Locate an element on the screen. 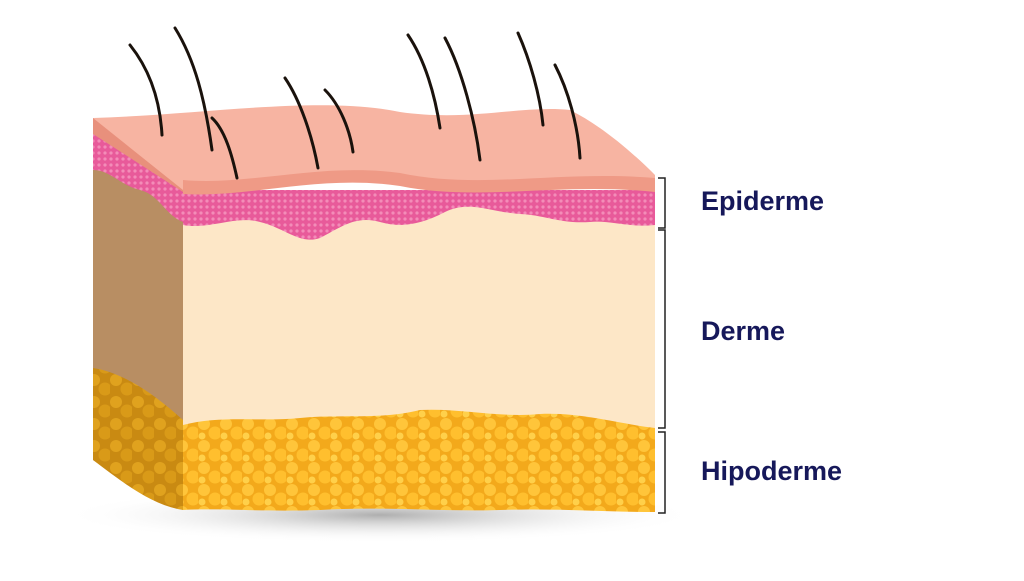 Image resolution: width=1024 pixels, height=581 pixels. layer-label: Epiderme is located at coordinates (762, 201).